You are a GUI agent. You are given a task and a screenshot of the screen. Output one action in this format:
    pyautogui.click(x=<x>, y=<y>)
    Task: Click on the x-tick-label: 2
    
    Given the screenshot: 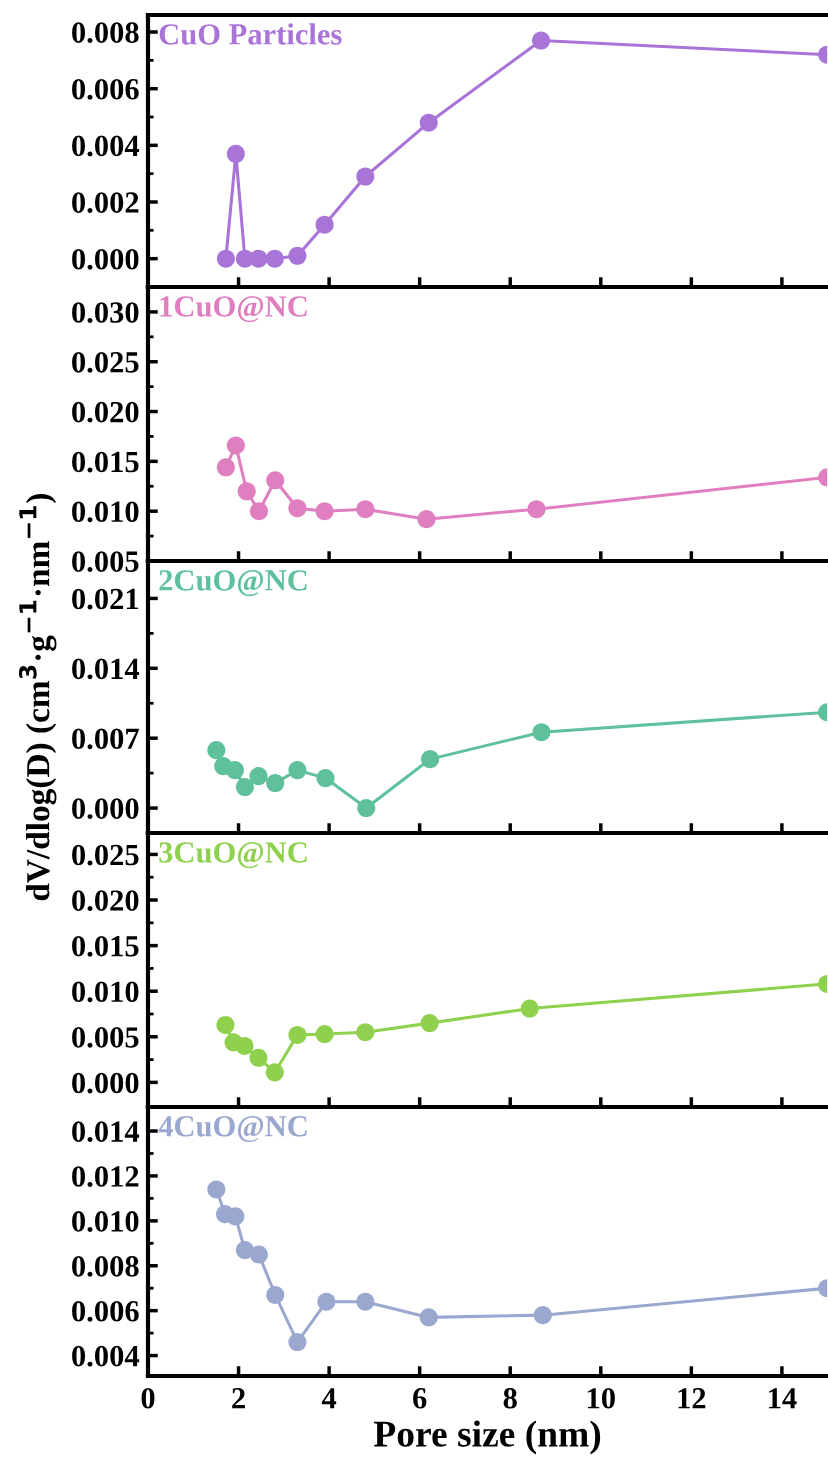 What is the action you would take?
    pyautogui.click(x=238, y=1398)
    